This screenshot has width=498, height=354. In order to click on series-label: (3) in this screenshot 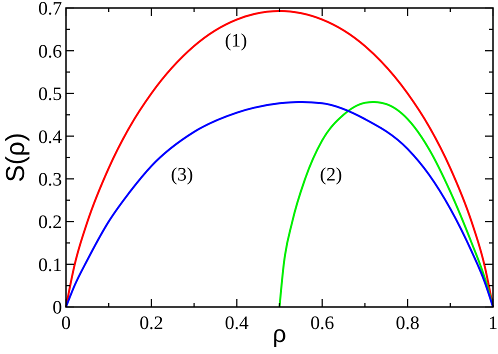, I will do `click(182, 175)`.